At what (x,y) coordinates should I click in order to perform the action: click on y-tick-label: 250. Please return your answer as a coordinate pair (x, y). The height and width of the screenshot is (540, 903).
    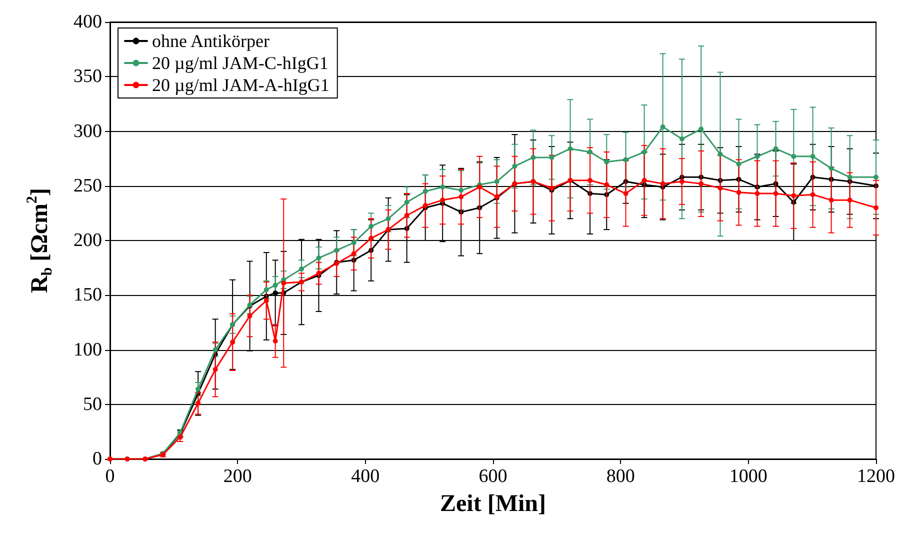
    Looking at the image, I should click on (88, 185).